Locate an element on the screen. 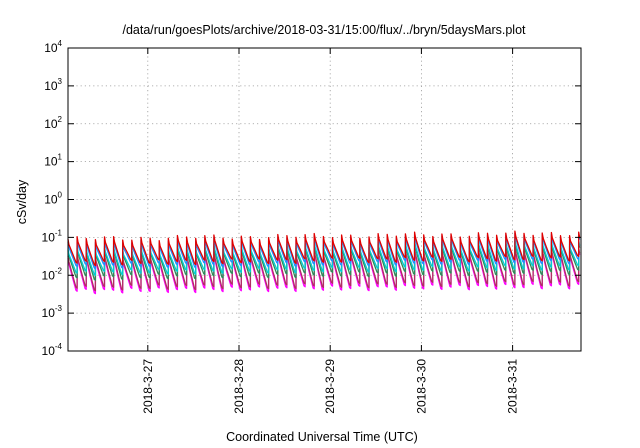 This screenshot has width=640, height=448. y-tick-exponent: 0 is located at coordinates (60, 195).